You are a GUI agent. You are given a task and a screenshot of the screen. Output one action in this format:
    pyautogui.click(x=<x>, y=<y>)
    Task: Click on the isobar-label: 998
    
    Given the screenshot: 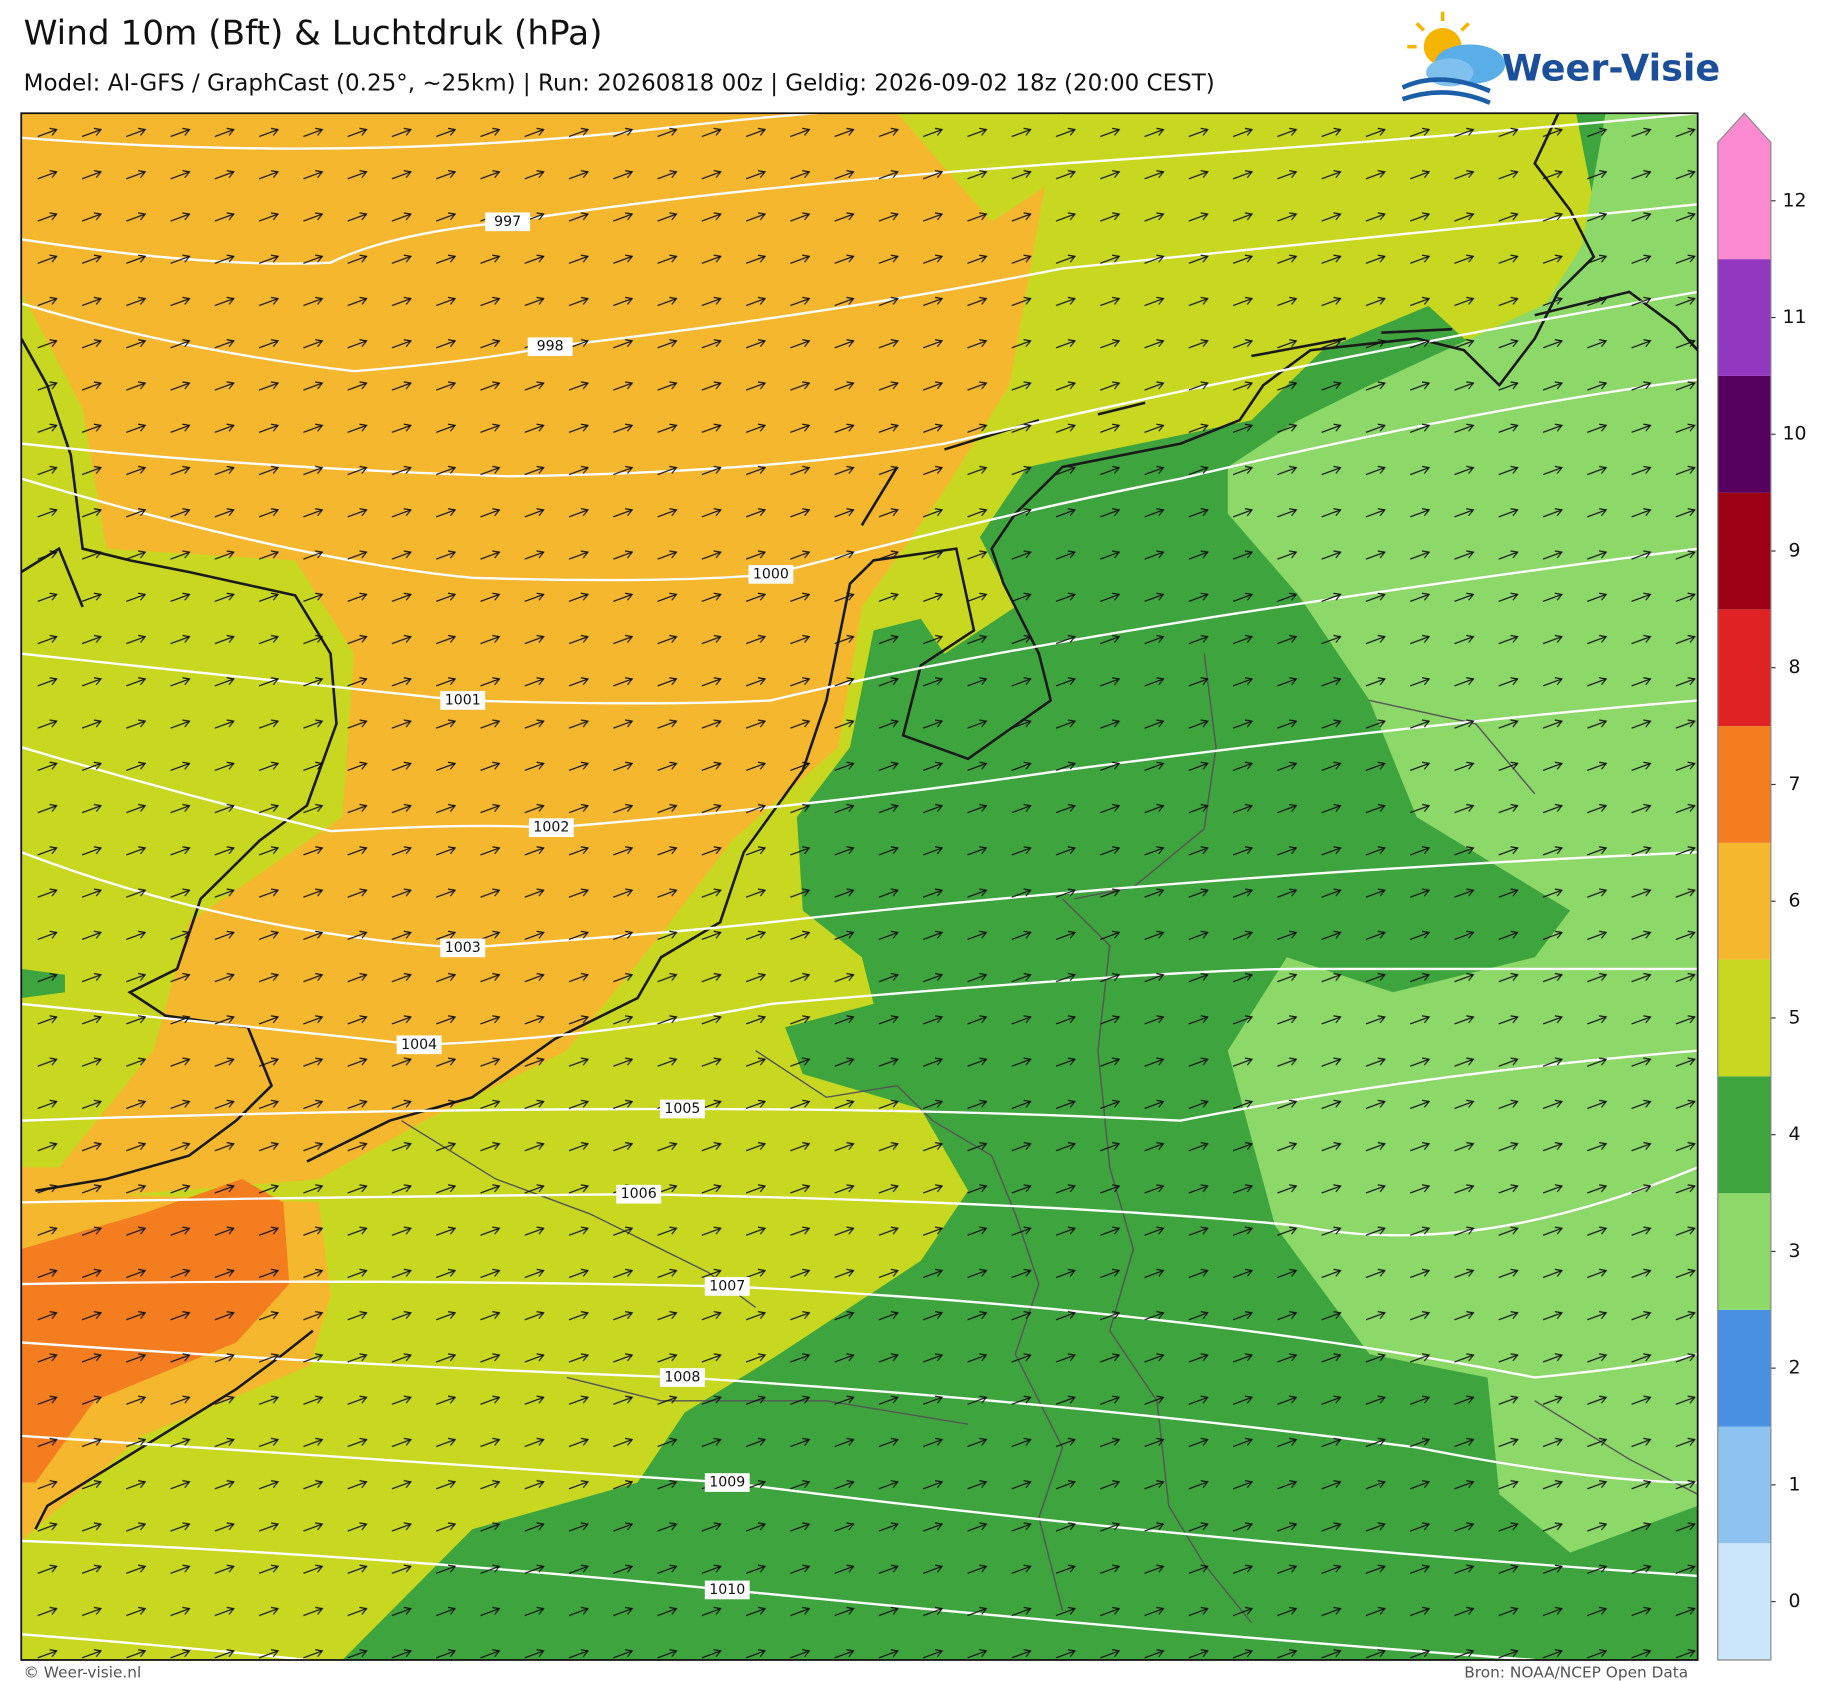 What is the action you would take?
    pyautogui.click(x=550, y=347)
    